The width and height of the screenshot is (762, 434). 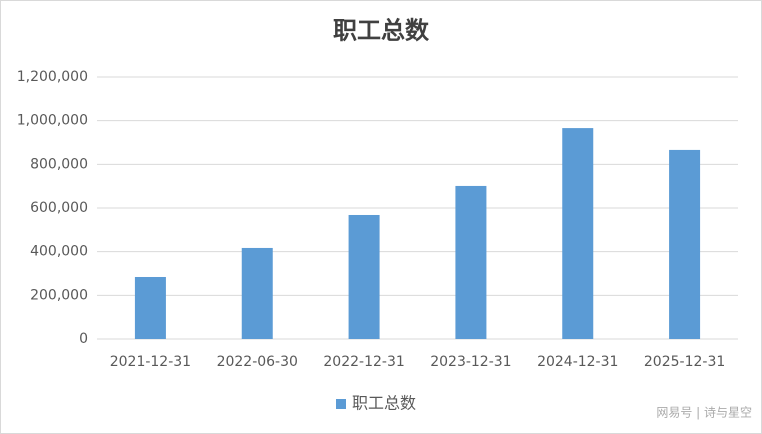 What do you see at coordinates (52, 77) in the screenshot?
I see `y-tick-label: 1,200,000` at bounding box center [52, 77].